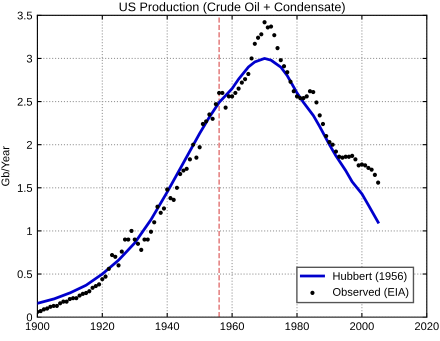 The width and height of the screenshot is (440, 341). I want to click on y-tick-label: 3.5, so click(25, 16).